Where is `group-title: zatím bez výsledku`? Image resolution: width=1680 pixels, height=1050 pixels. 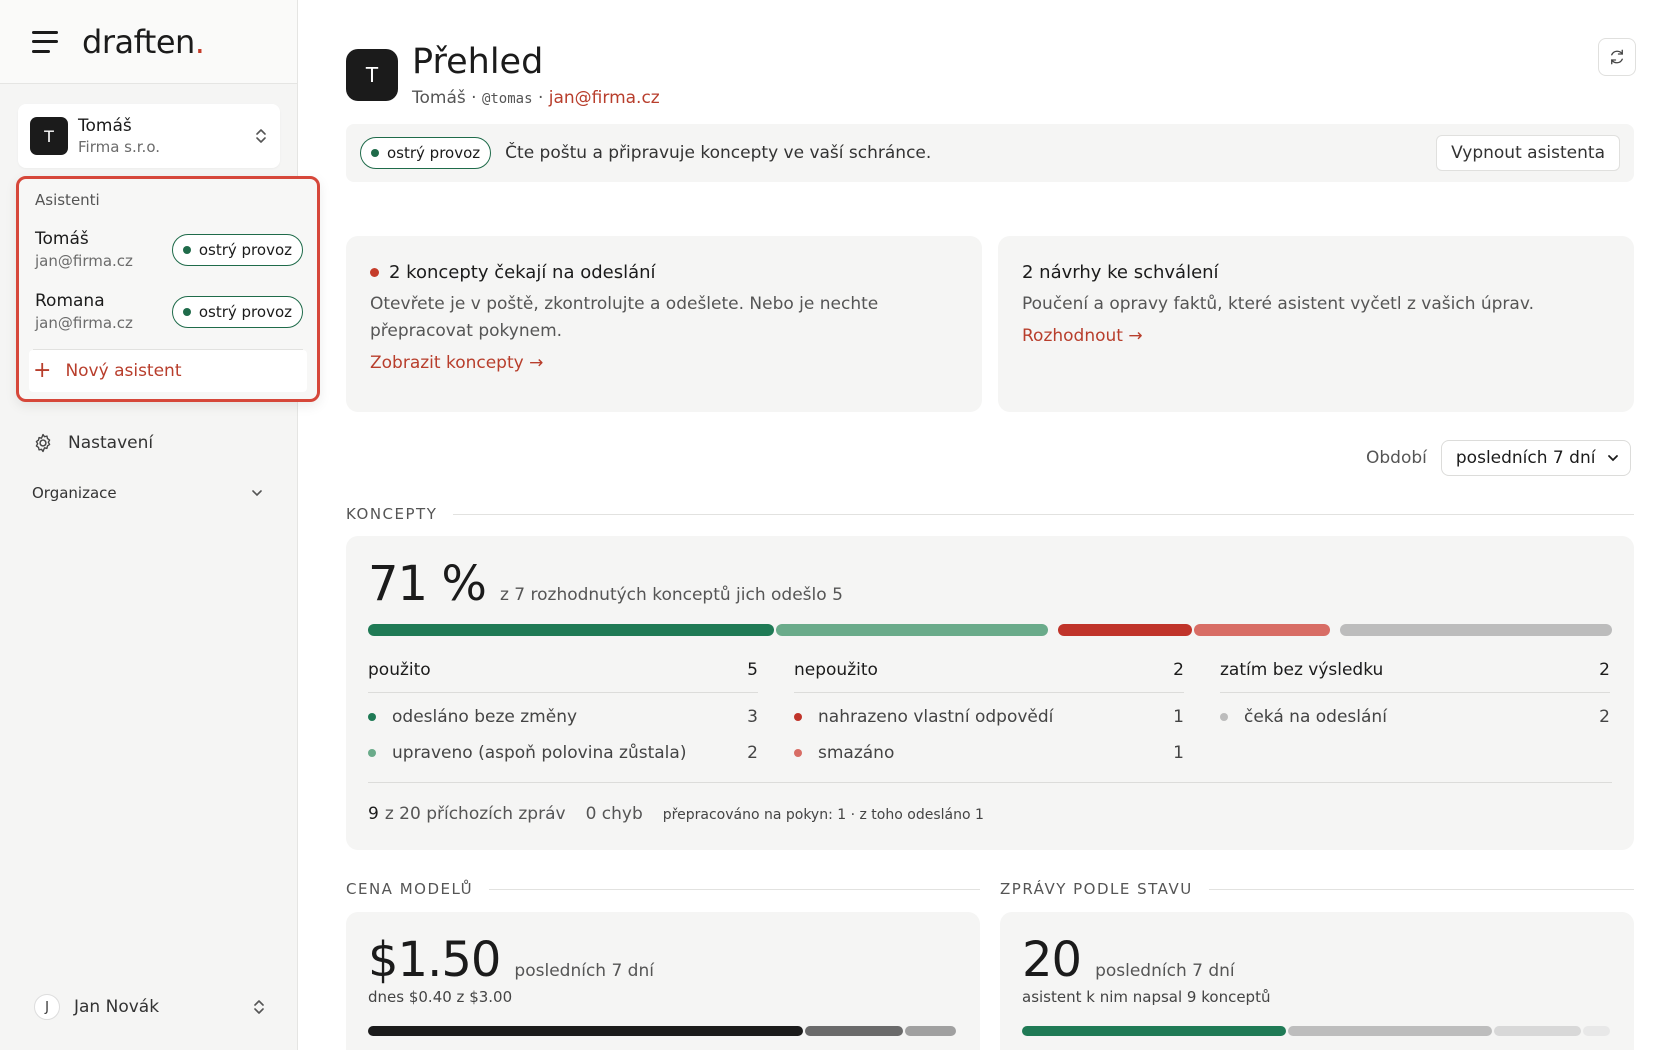
group-title: zatím bez výsledku is located at coordinates (1302, 670).